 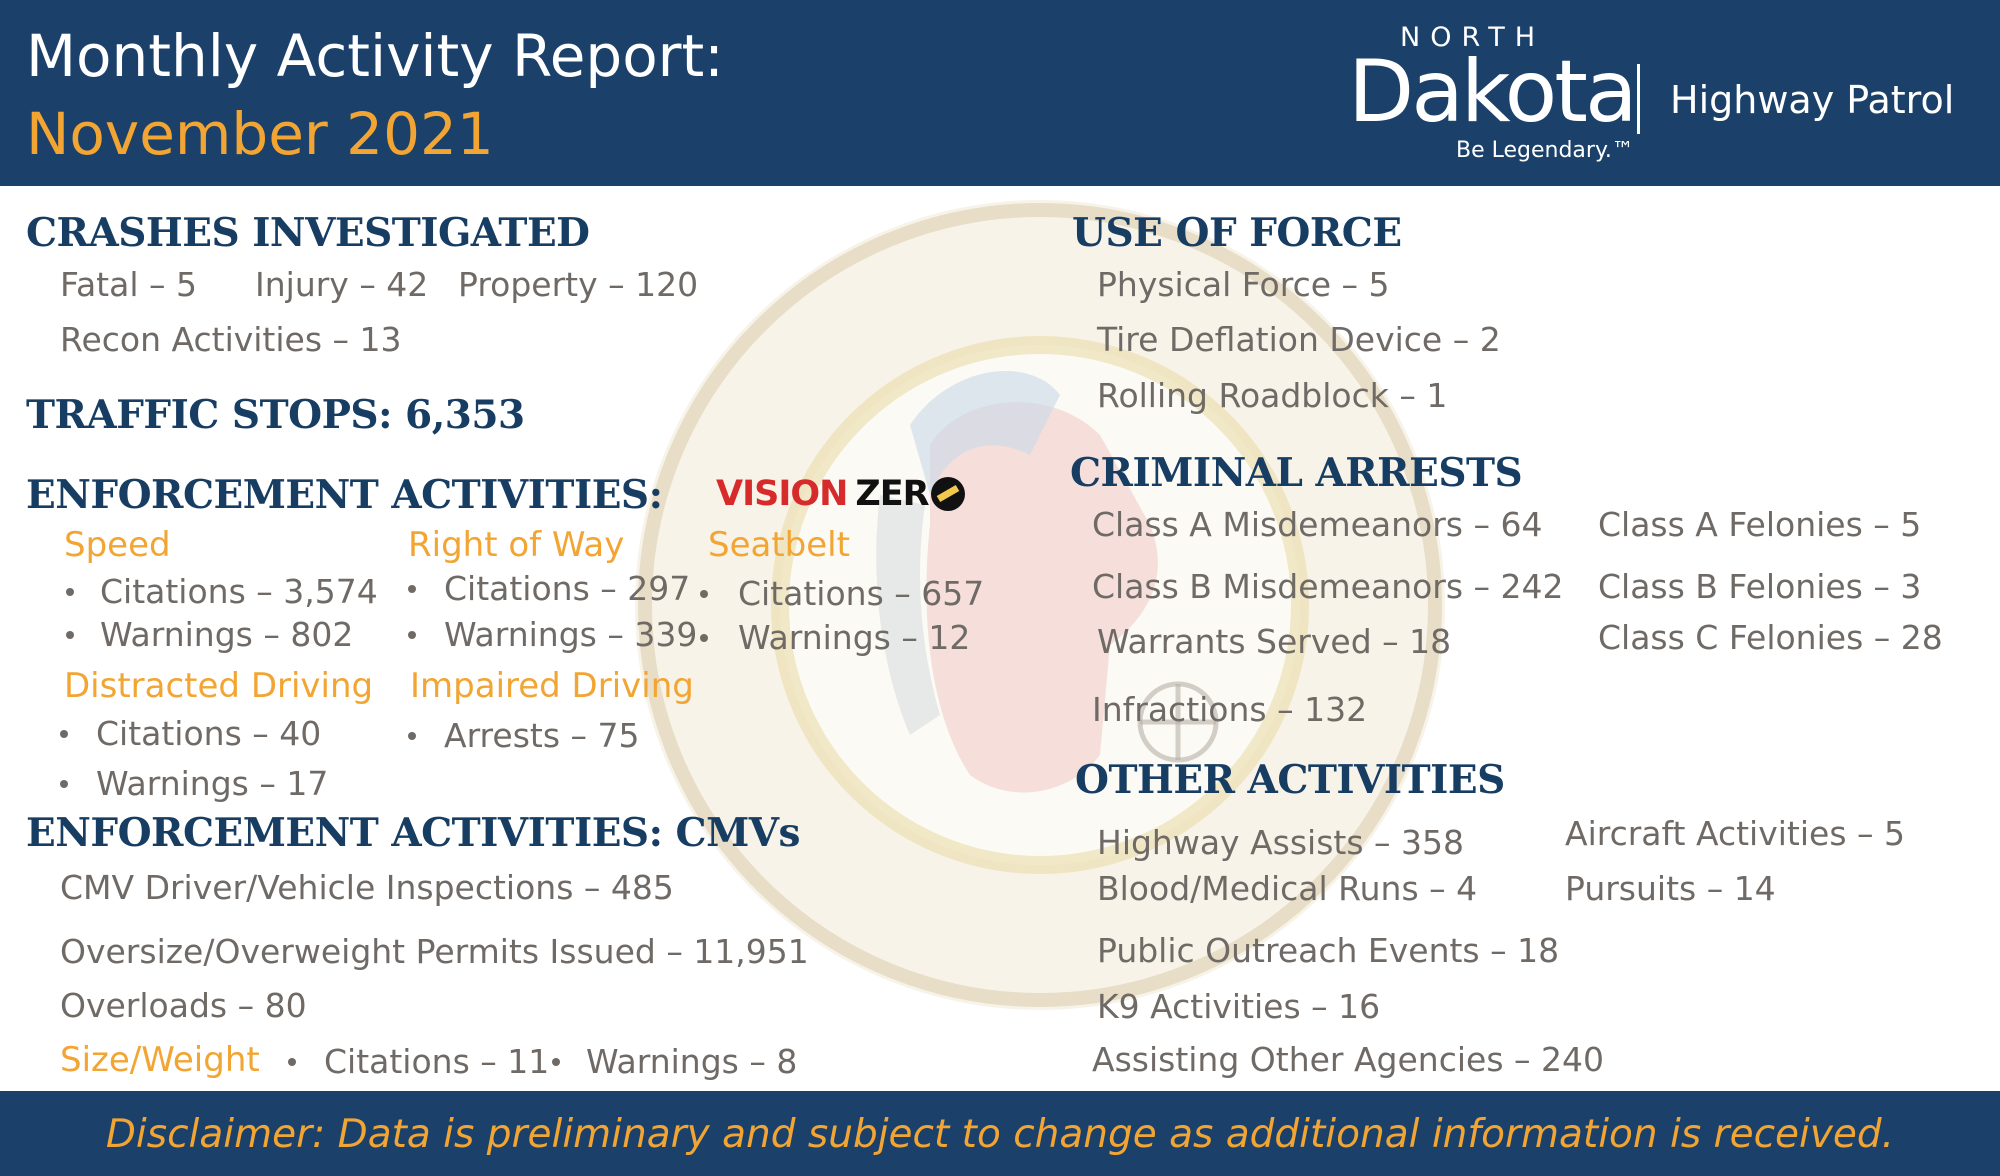 I want to click on right-of-way-warnings: Warnings – 339, so click(x=571, y=634).